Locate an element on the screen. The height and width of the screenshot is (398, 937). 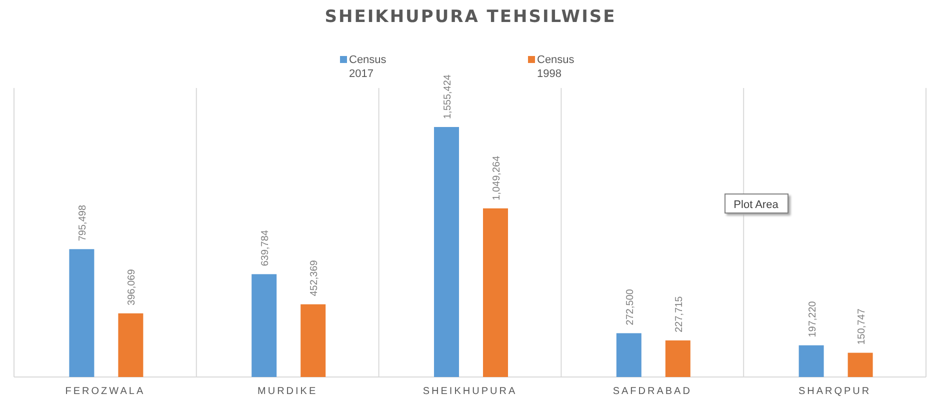
data-label: 227,715 is located at coordinates (679, 314).